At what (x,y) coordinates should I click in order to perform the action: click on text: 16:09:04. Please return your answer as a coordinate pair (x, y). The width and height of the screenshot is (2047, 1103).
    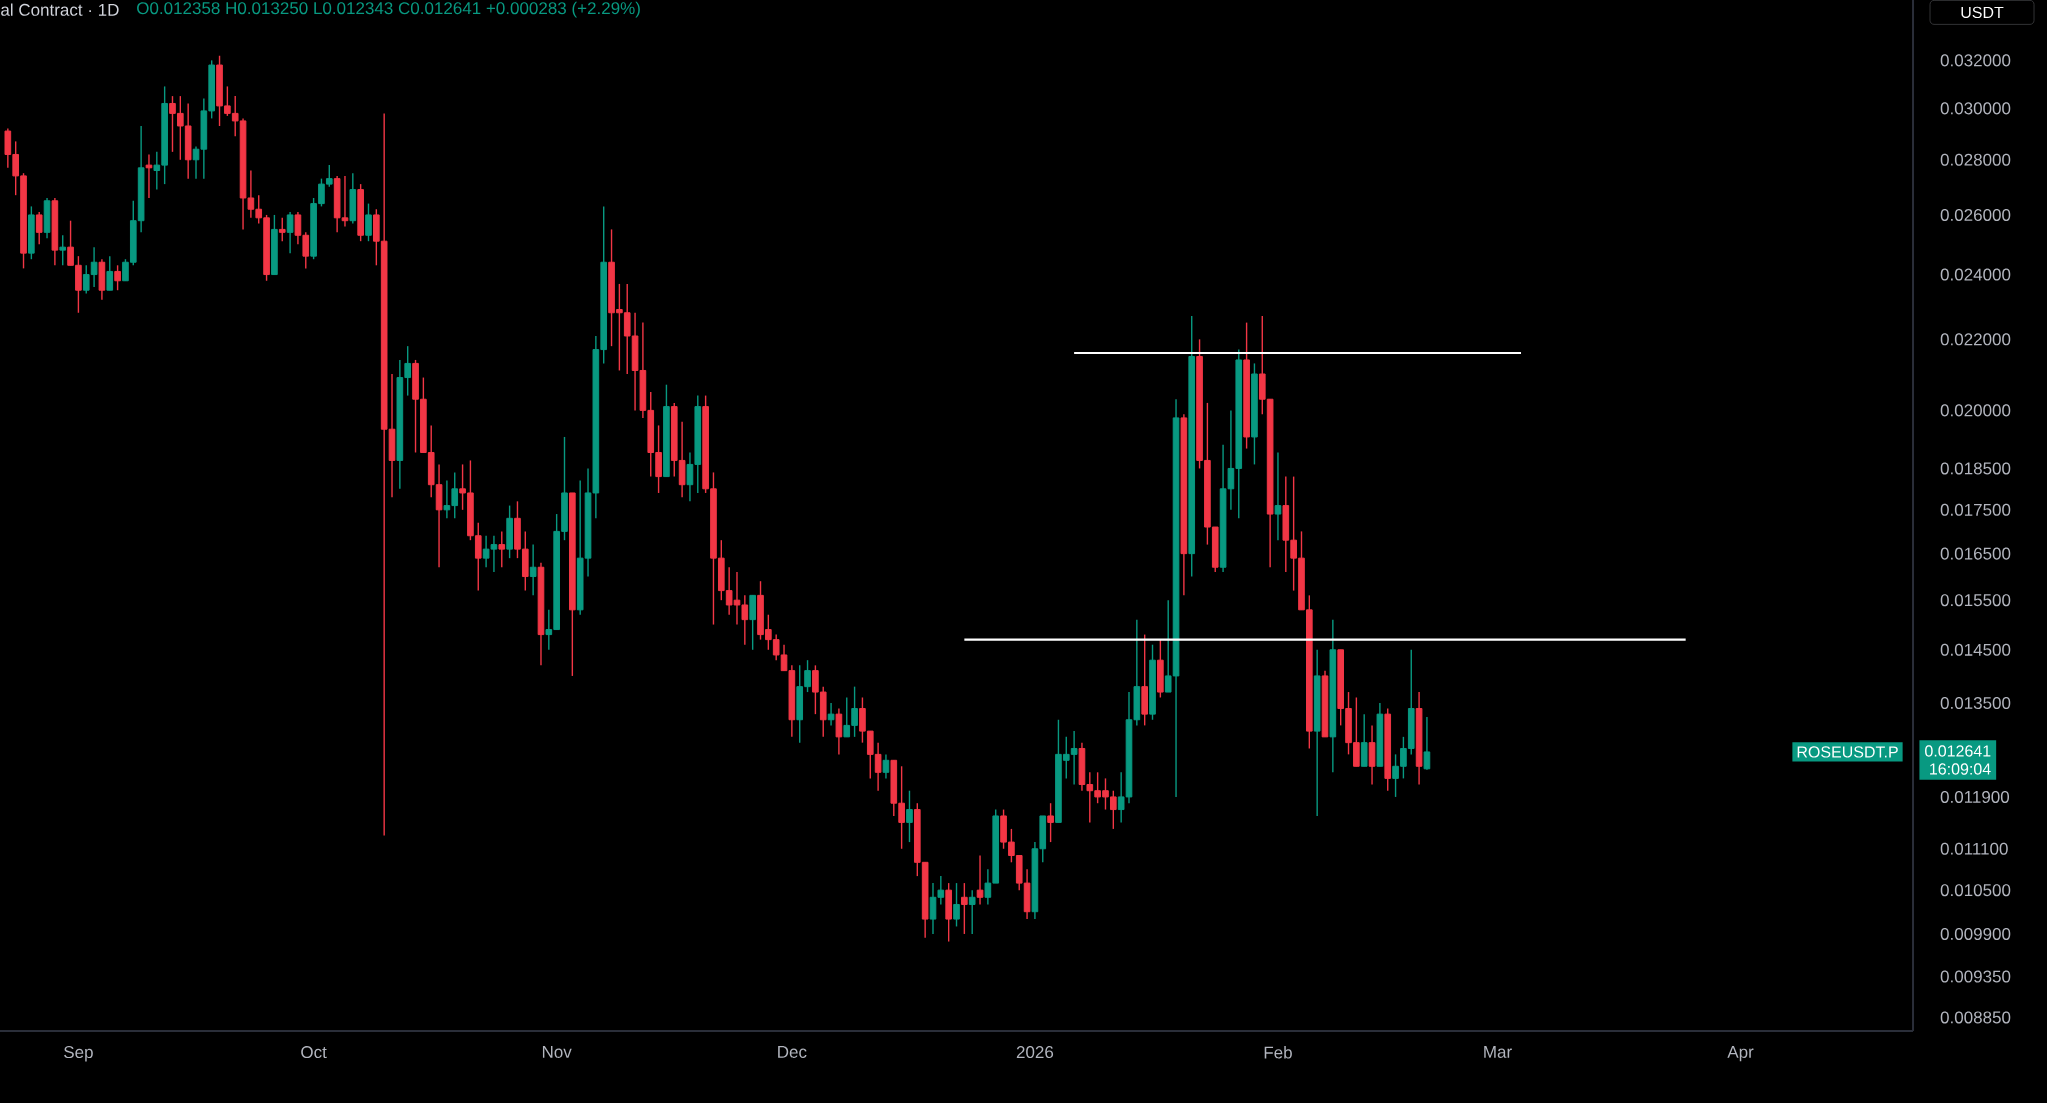
    Looking at the image, I should click on (1960, 769).